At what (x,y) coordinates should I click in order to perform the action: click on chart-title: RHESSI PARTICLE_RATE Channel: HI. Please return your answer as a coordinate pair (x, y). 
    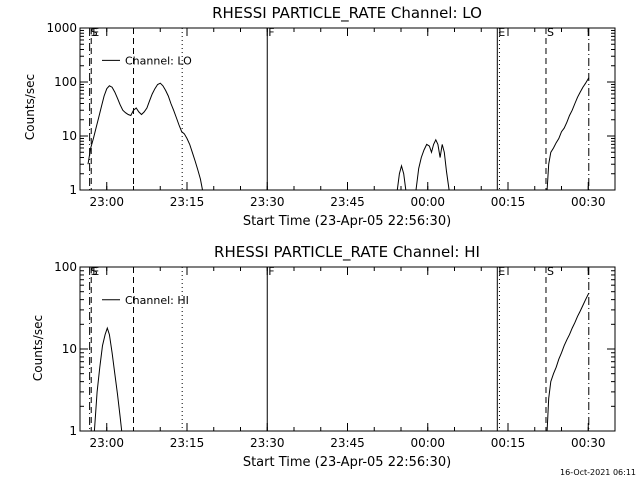
    Looking at the image, I should click on (347, 252).